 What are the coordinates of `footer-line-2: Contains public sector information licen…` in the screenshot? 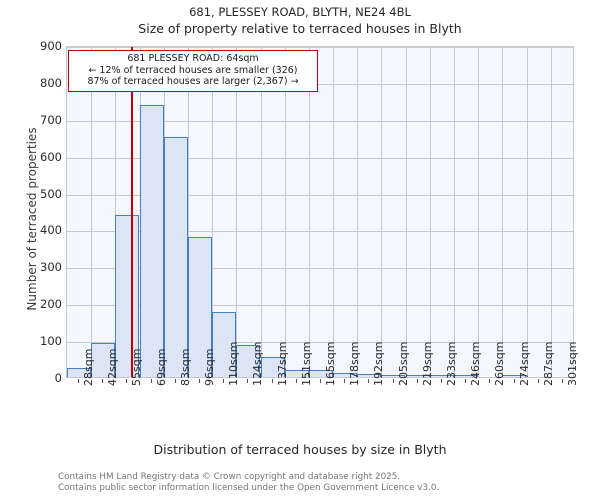 It's located at (249, 487).